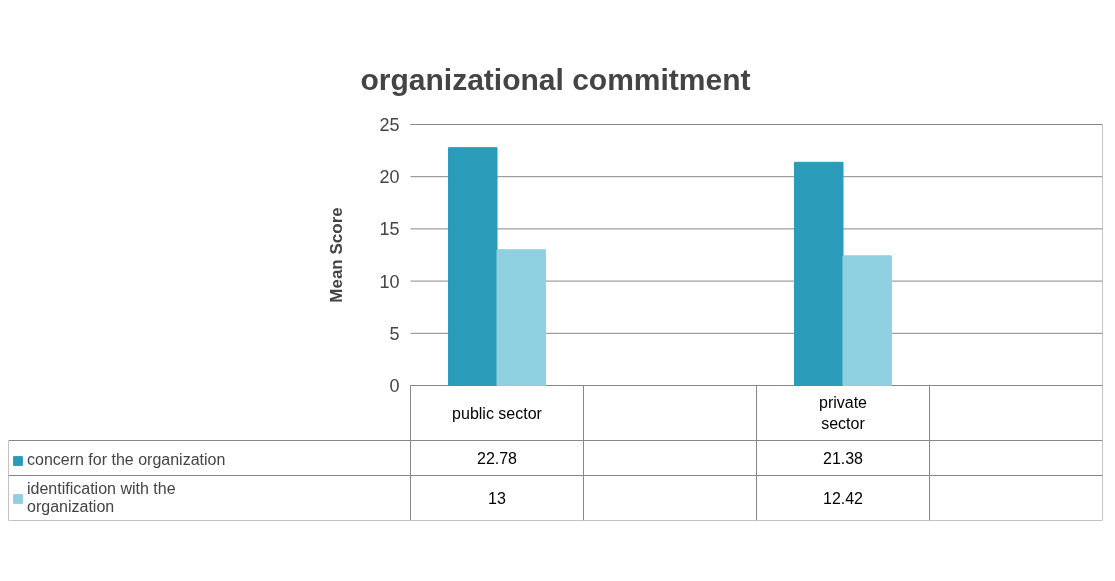 This screenshot has height=581, width=1115. What do you see at coordinates (101, 498) in the screenshot?
I see `legend-label: identification with the organization` at bounding box center [101, 498].